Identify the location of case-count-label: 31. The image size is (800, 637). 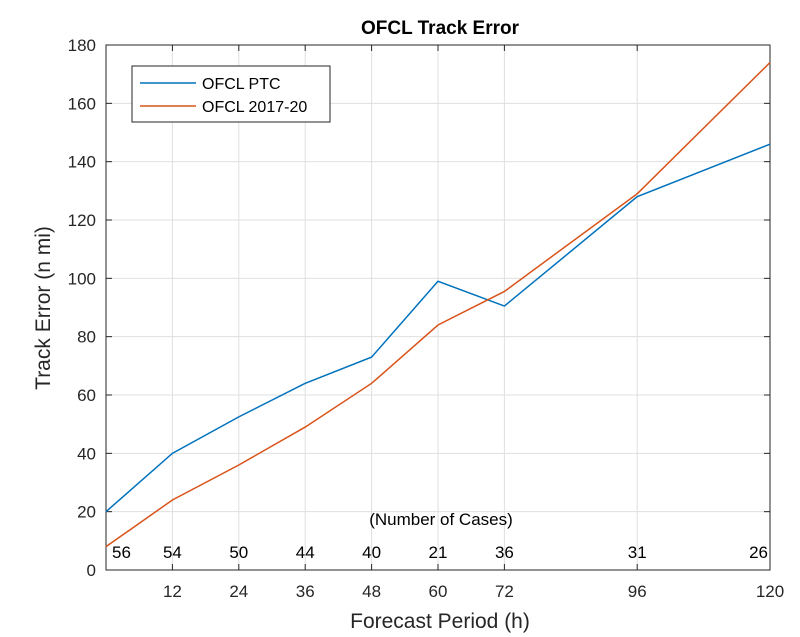
(637, 552).